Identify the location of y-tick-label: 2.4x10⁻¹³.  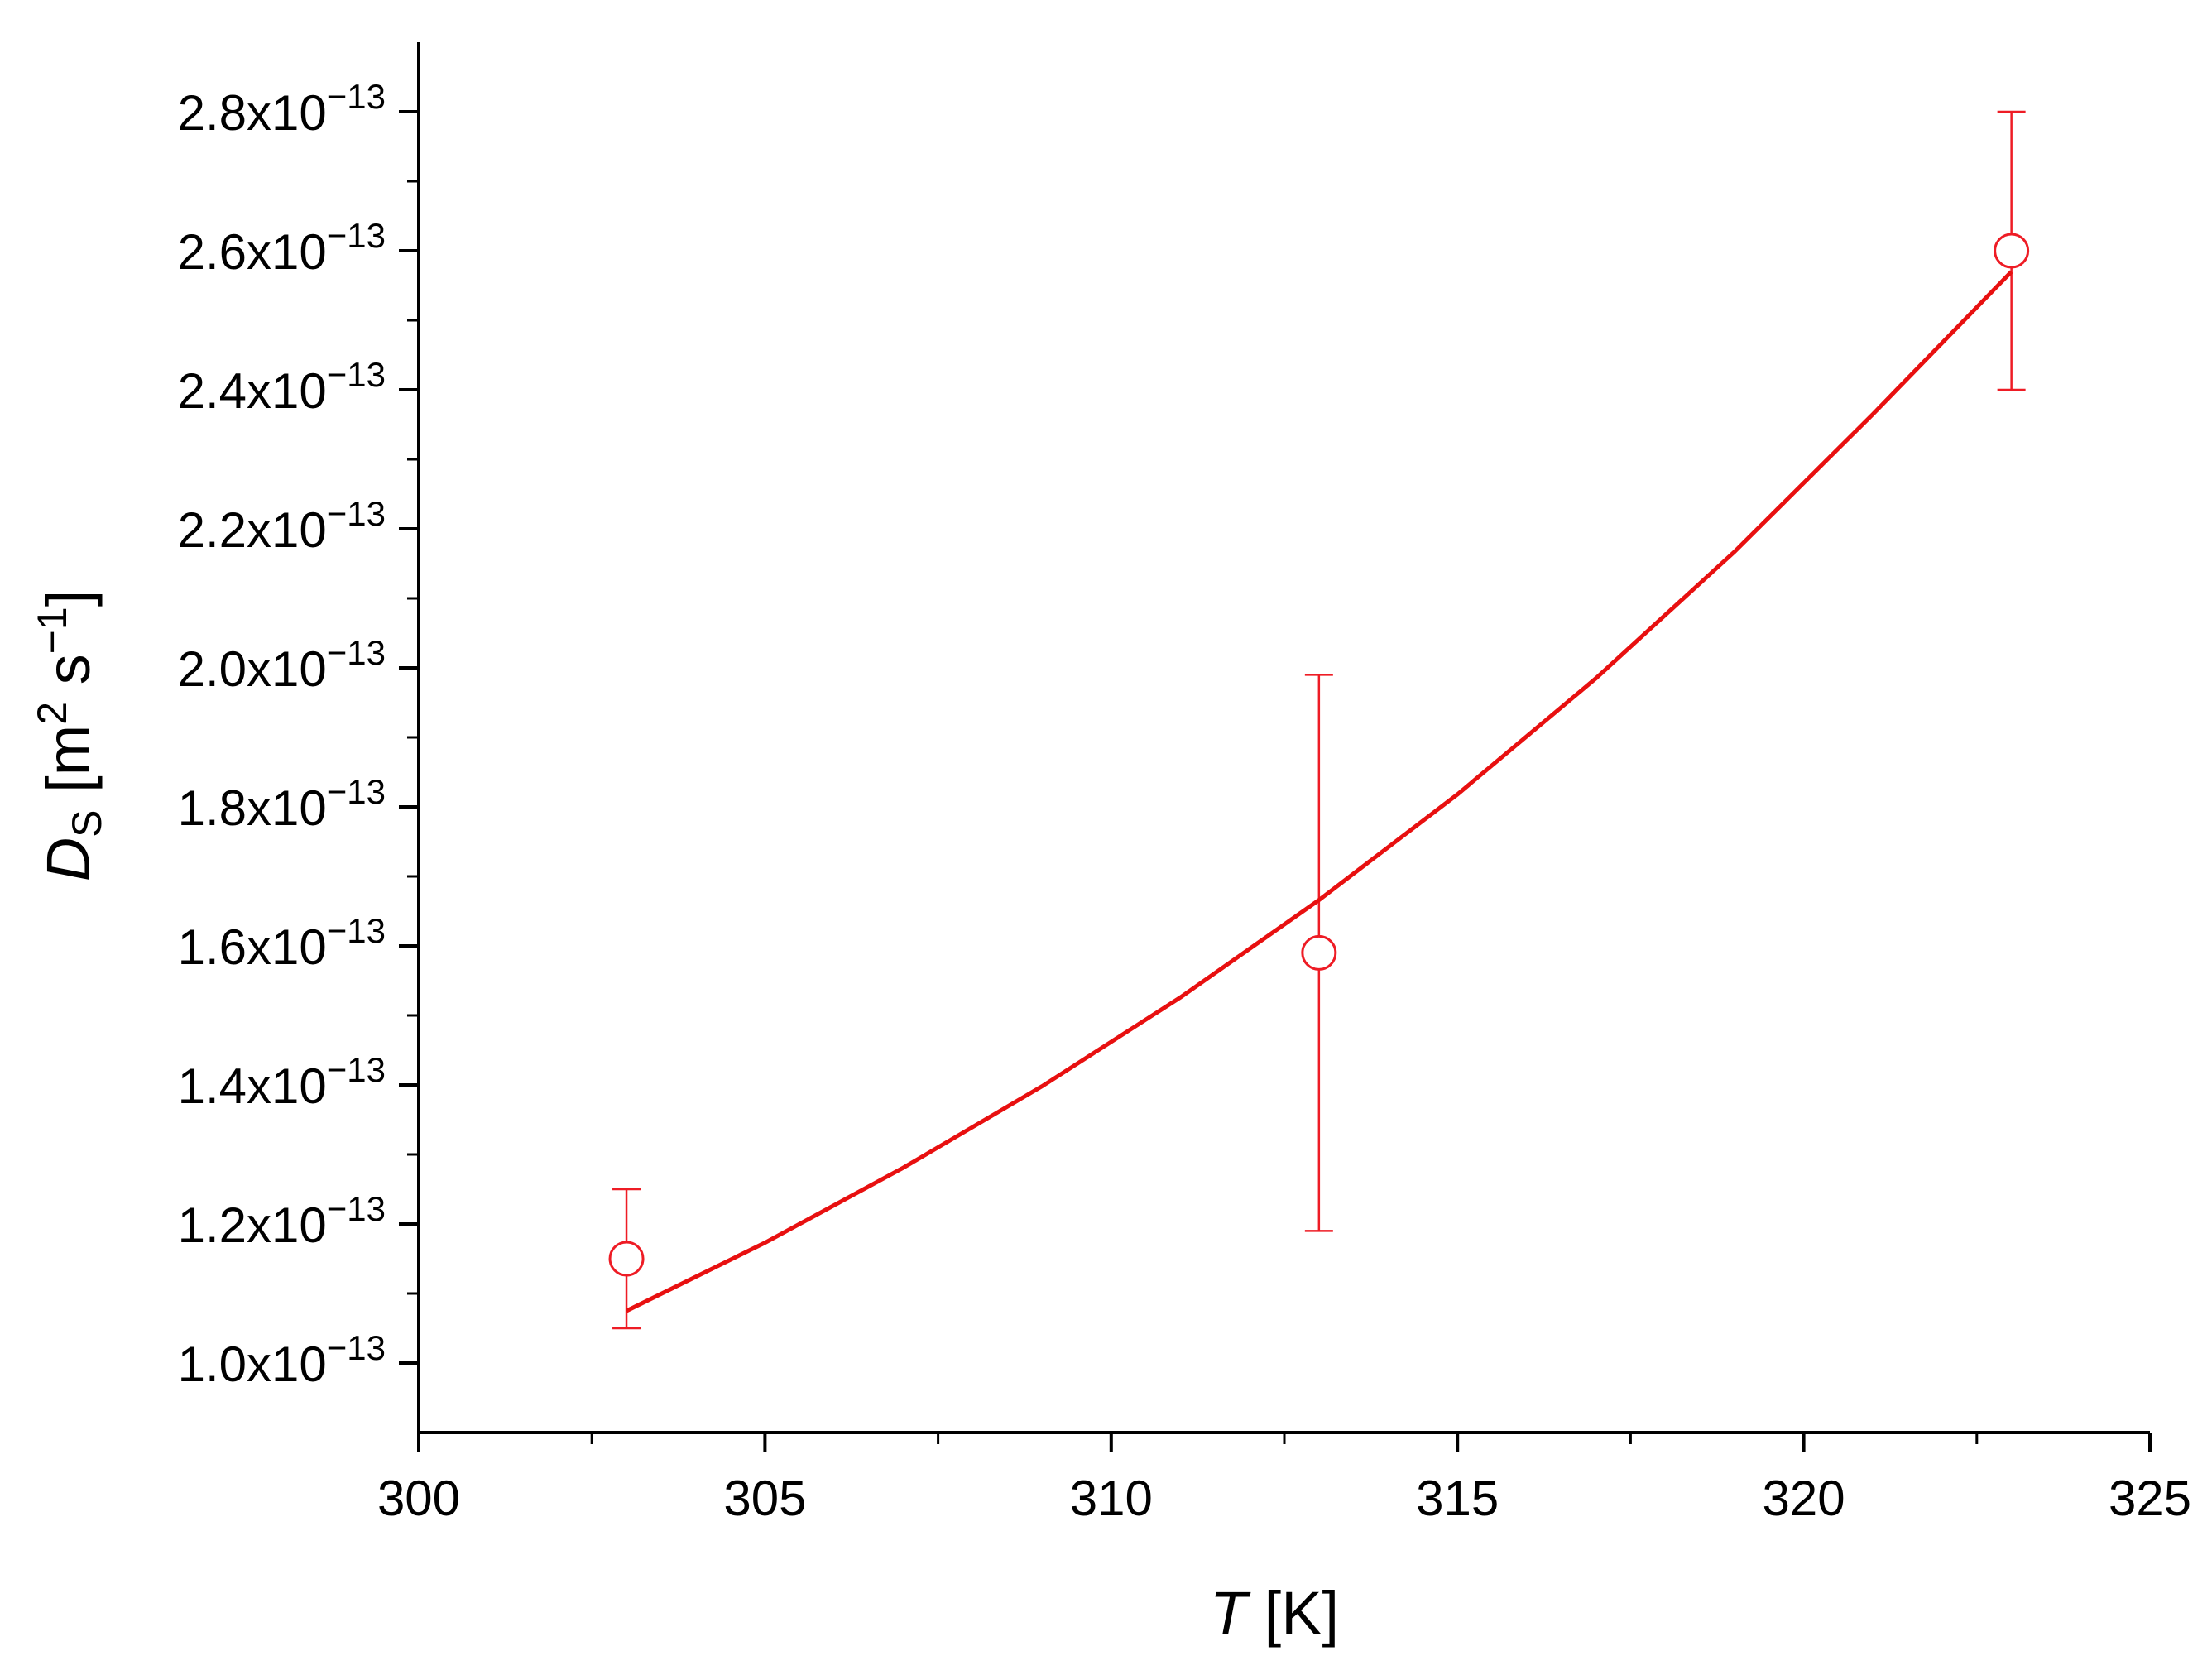
(282, 387).